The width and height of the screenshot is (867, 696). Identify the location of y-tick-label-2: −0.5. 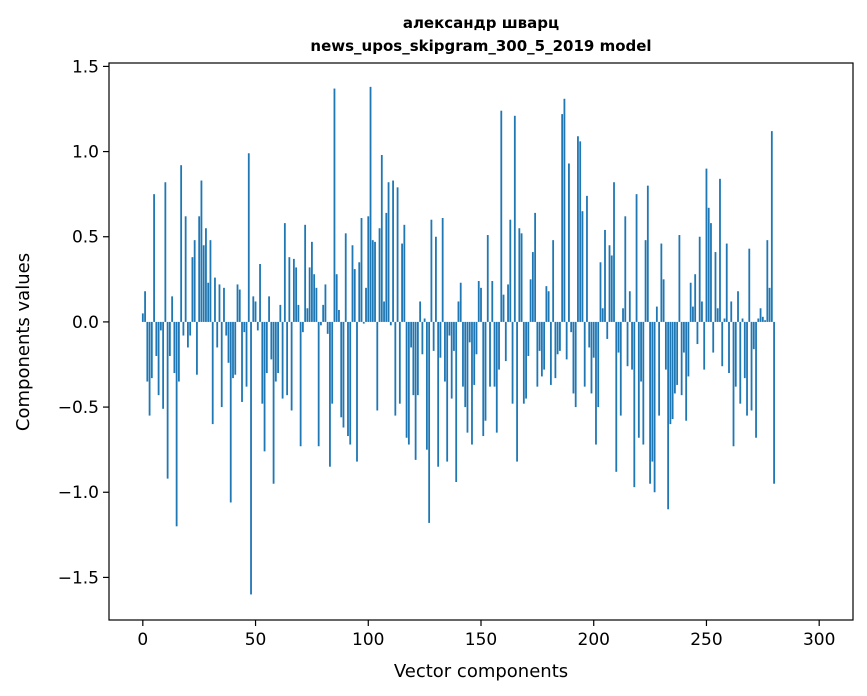
(78, 408).